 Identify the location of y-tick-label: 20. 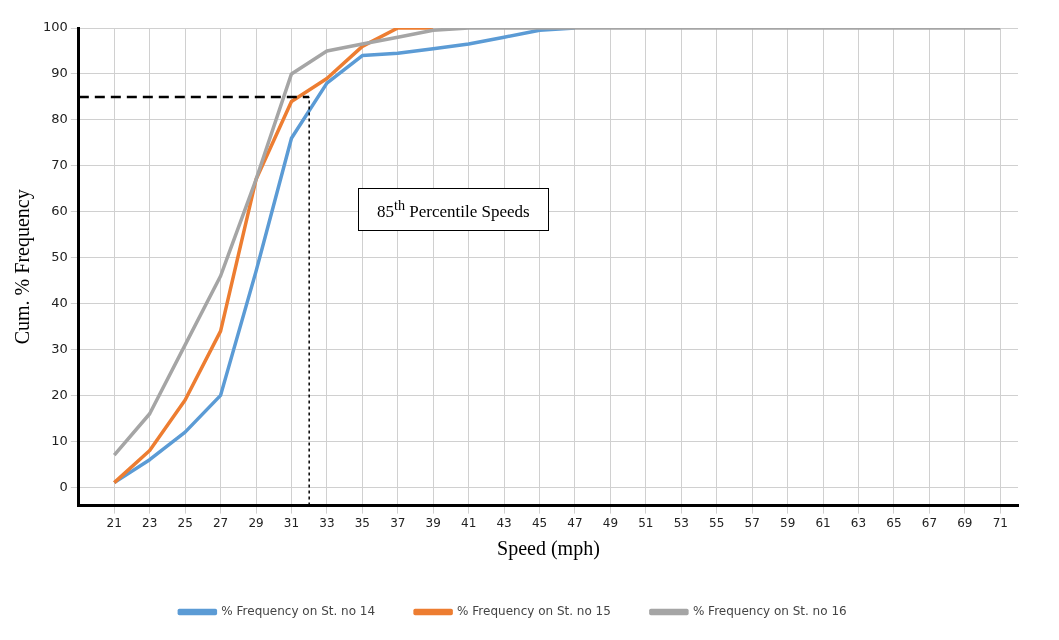
(59, 394).